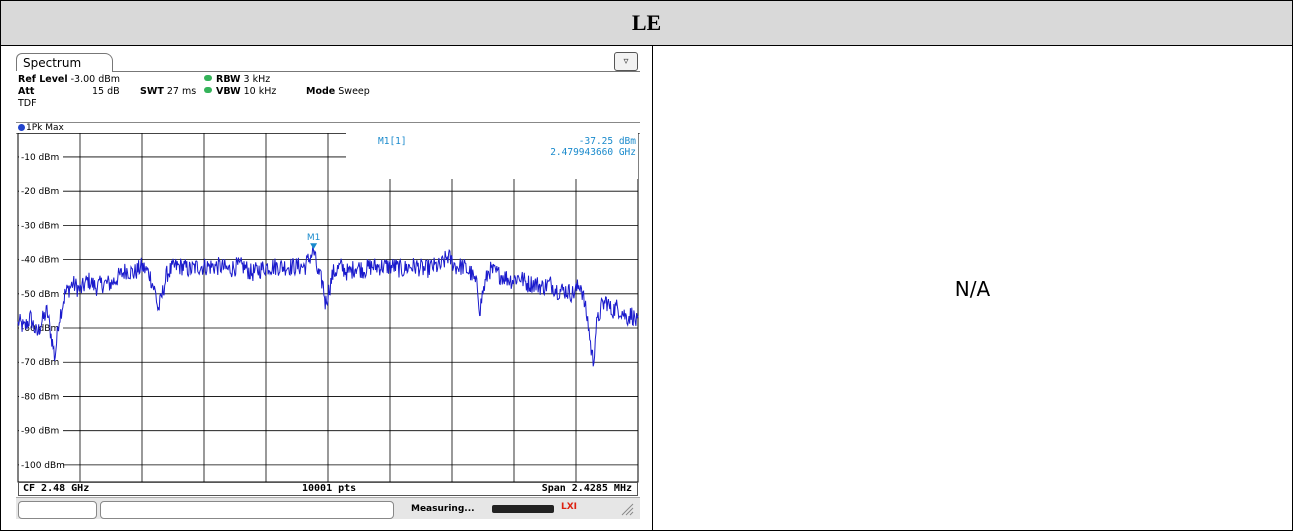  Describe the element at coordinates (208, 78) in the screenshot. I see `rbw-status-dot-icon` at that location.